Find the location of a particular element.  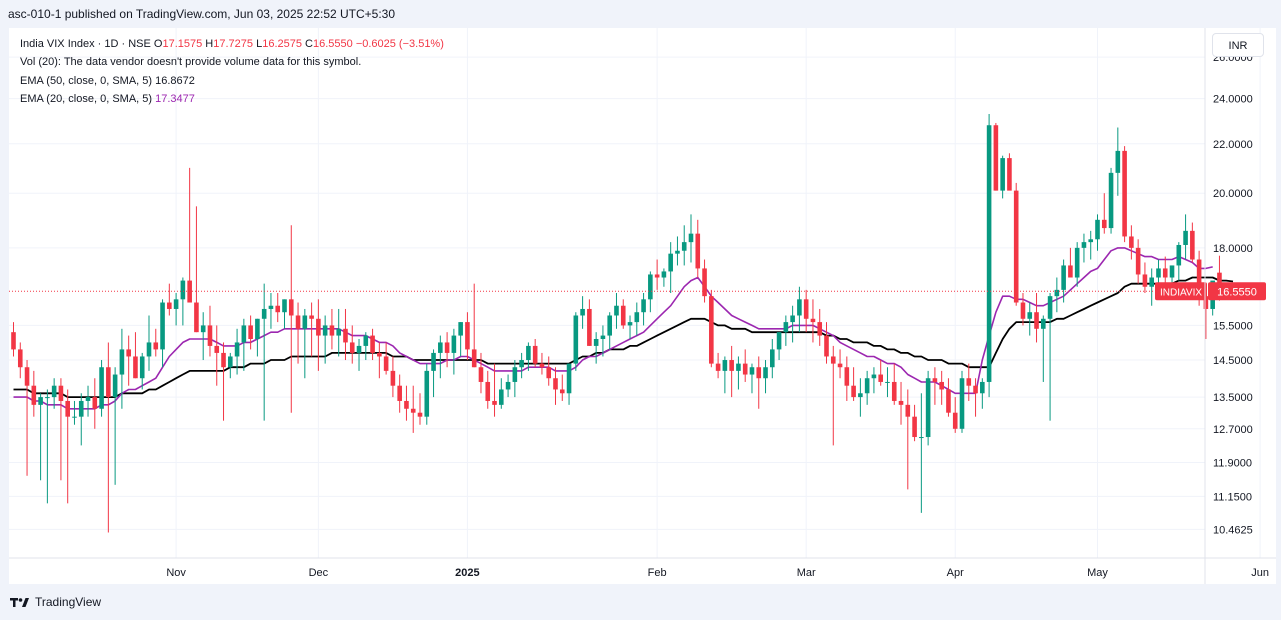

legend-ema20-row: EMA (20, close, 0, SMA, 5) 17.3477 is located at coordinates (232, 99).